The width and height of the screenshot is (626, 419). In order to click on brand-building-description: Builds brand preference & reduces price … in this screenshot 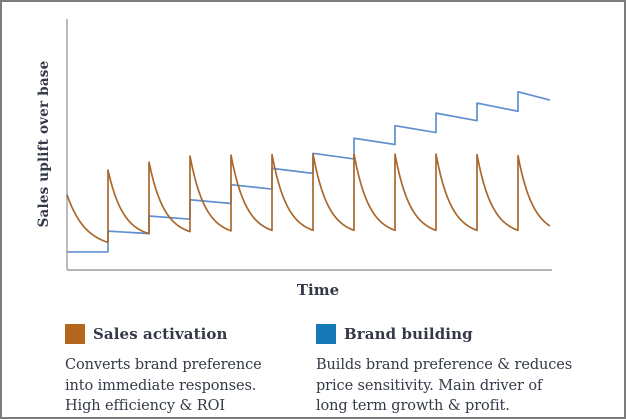, I will do `click(444, 386)`.